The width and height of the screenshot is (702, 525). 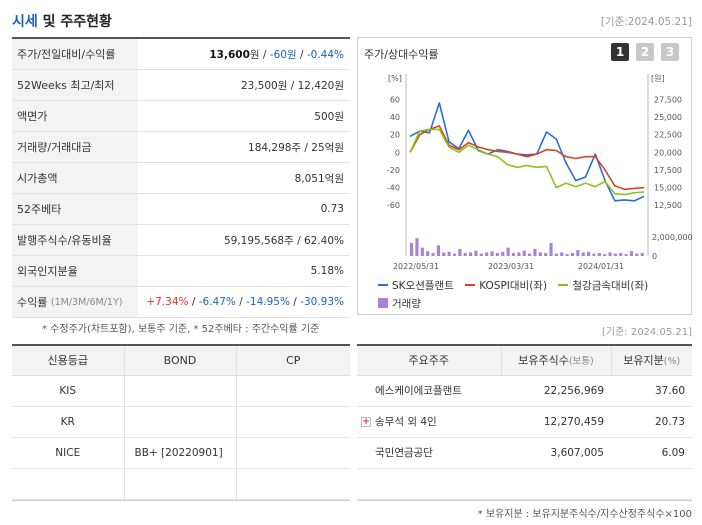 What do you see at coordinates (668, 188) in the screenshot?
I see `right-tick-label: 15,000` at bounding box center [668, 188].